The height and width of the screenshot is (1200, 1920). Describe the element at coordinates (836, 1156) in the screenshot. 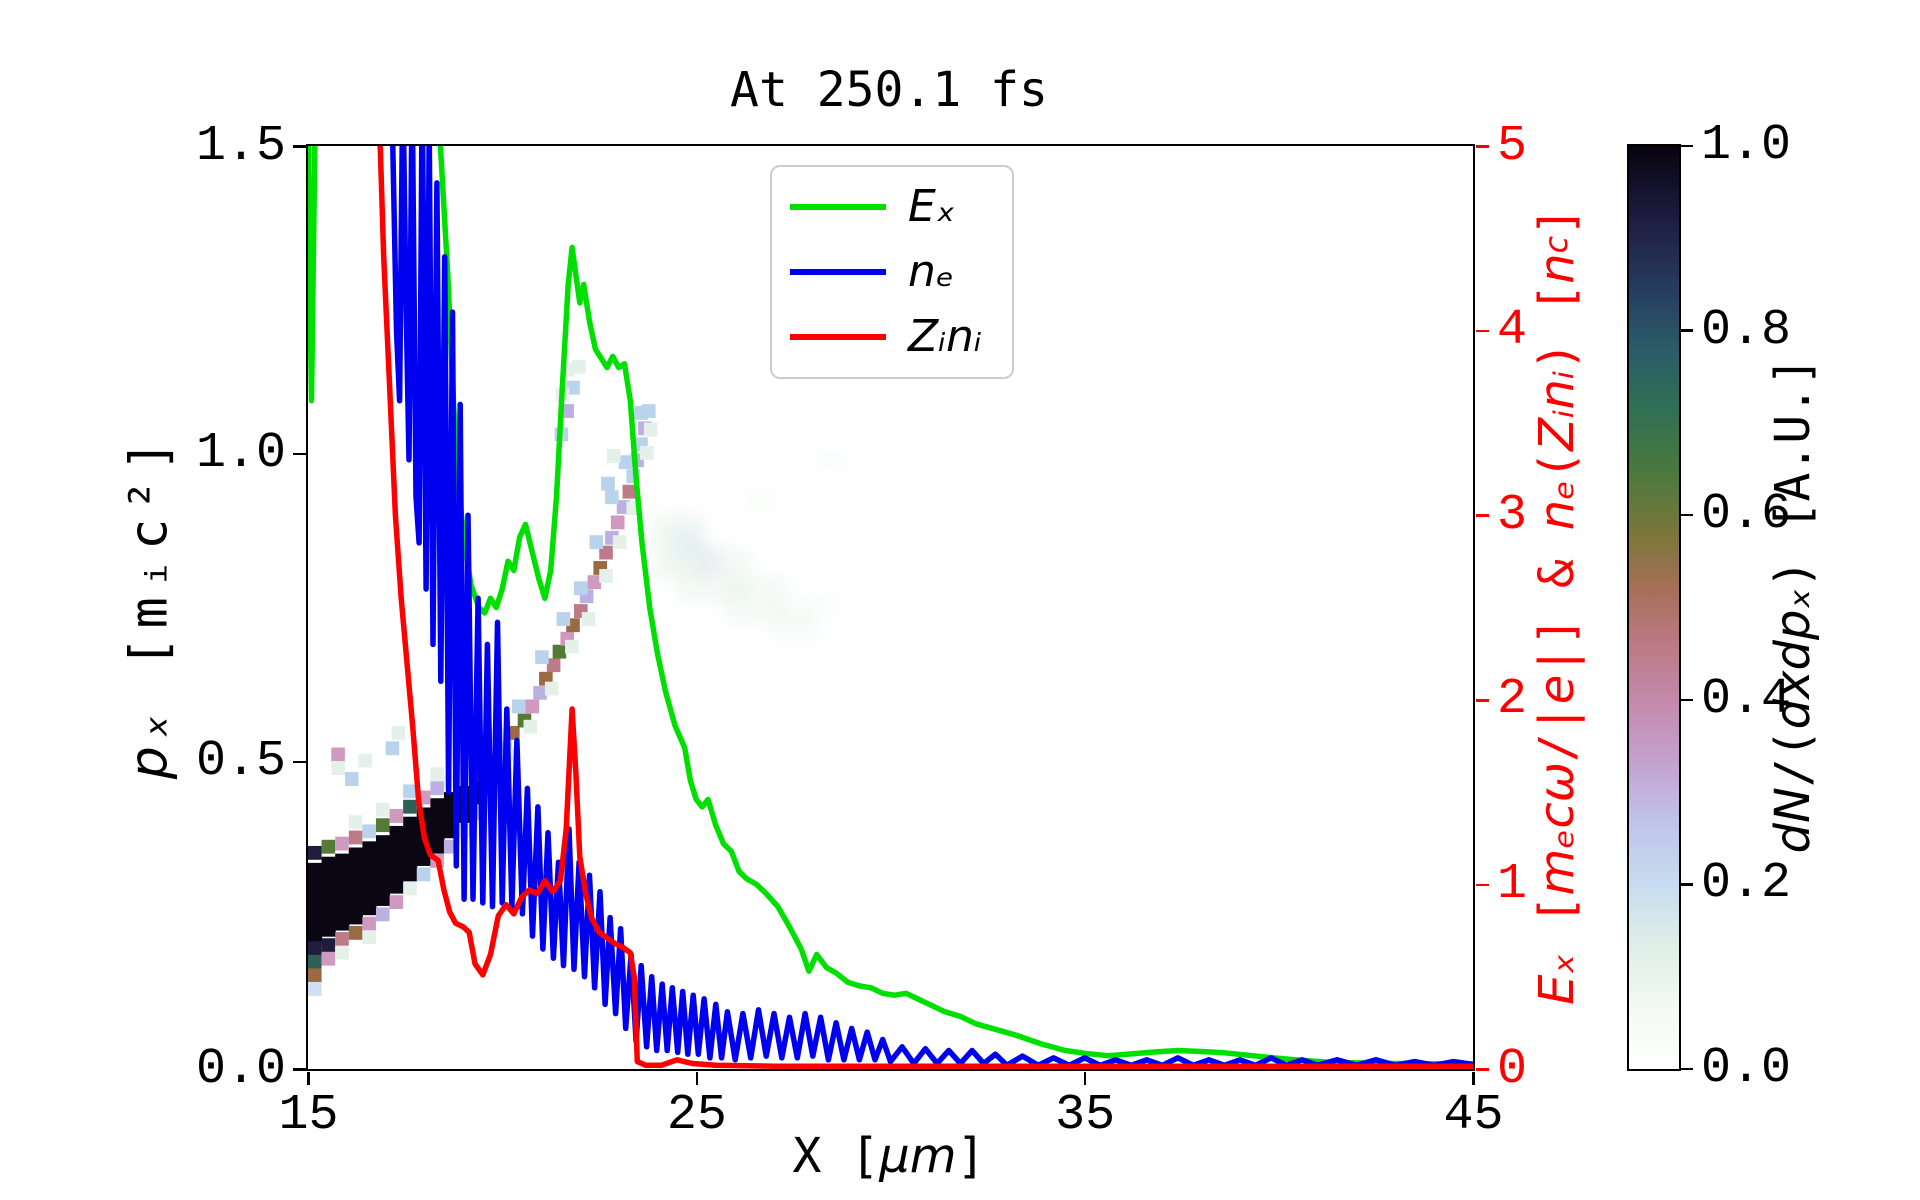

I see `label-part: X [` at that location.